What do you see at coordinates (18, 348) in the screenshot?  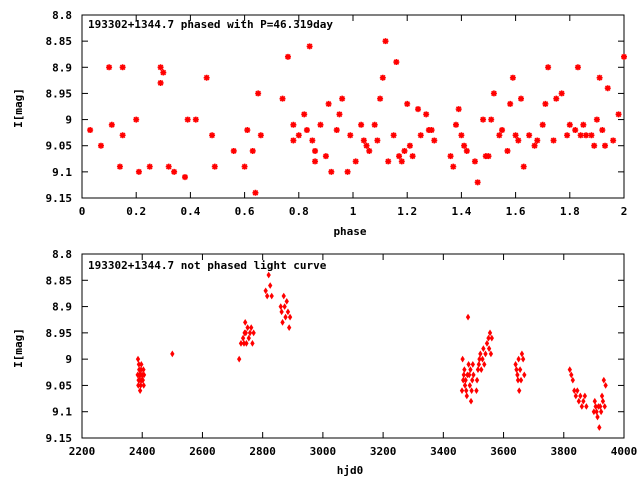 I see `unphased-plot-y-axis-label: I[mag]` at bounding box center [18, 348].